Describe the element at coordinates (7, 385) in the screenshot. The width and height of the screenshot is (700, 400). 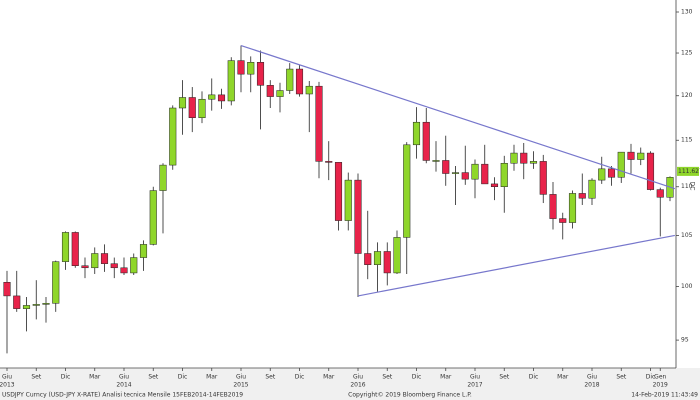
I see `year-label: 2013` at that location.